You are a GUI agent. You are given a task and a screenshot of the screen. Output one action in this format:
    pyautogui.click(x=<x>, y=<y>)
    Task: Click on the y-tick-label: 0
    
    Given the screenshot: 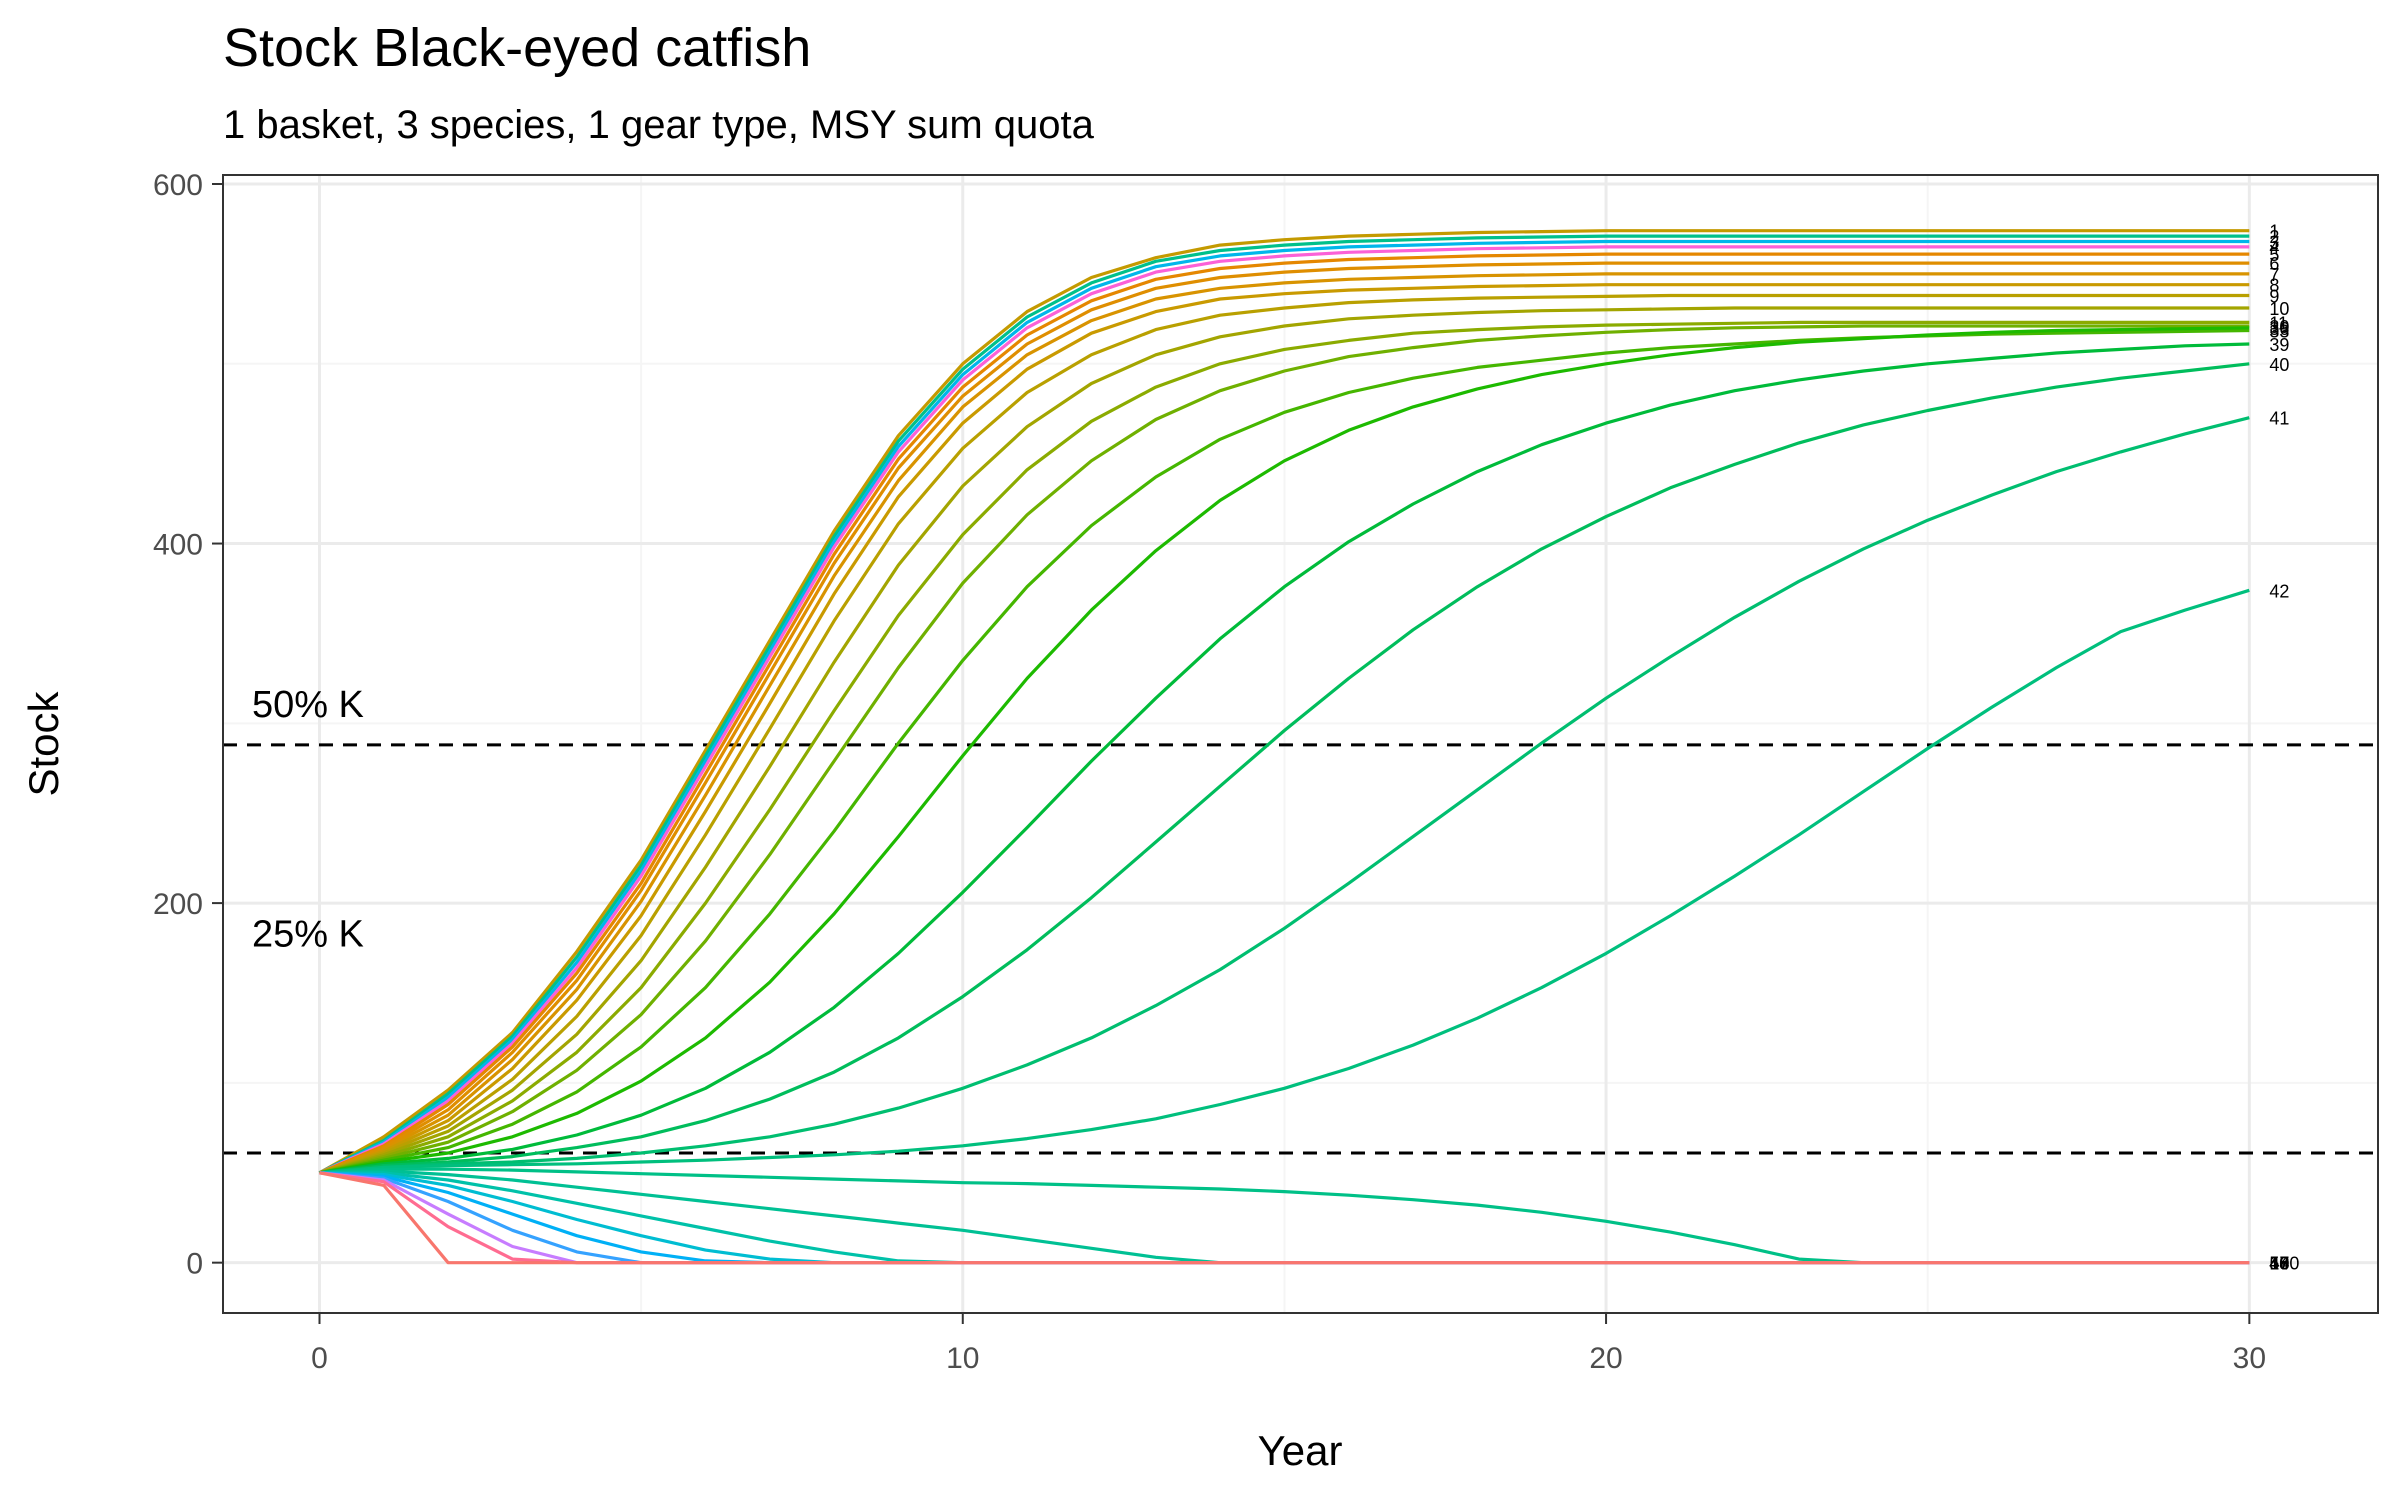 What is the action you would take?
    pyautogui.click(x=194, y=1264)
    